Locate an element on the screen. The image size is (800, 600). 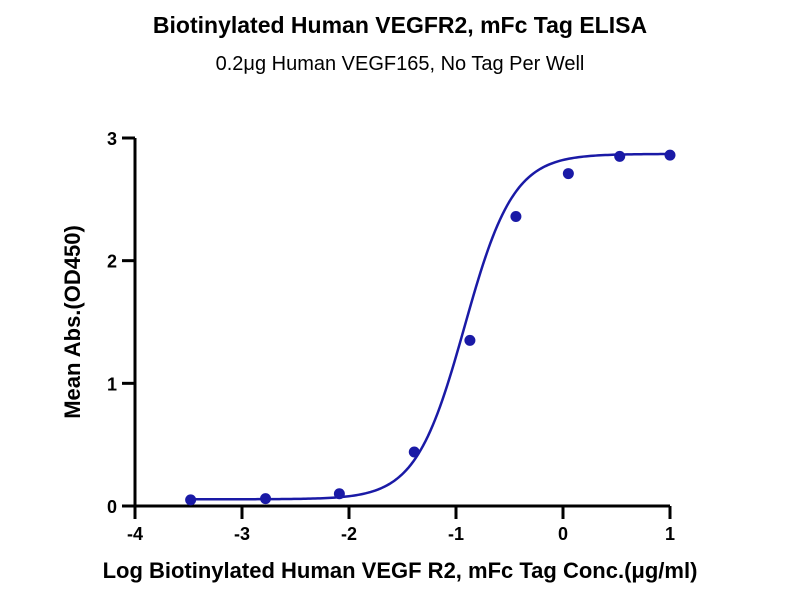
x-tick-label: -1 is located at coordinates (456, 534).